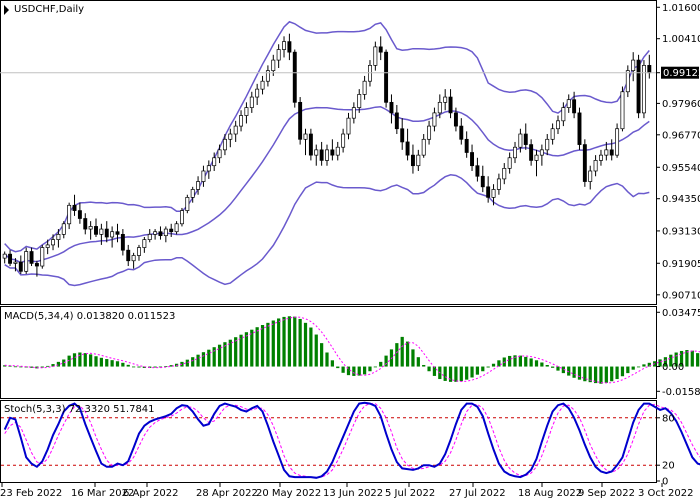 Image resolution: width=700 pixels, height=504 pixels. I want to click on price-tick-label: 0.94350, so click(681, 199).